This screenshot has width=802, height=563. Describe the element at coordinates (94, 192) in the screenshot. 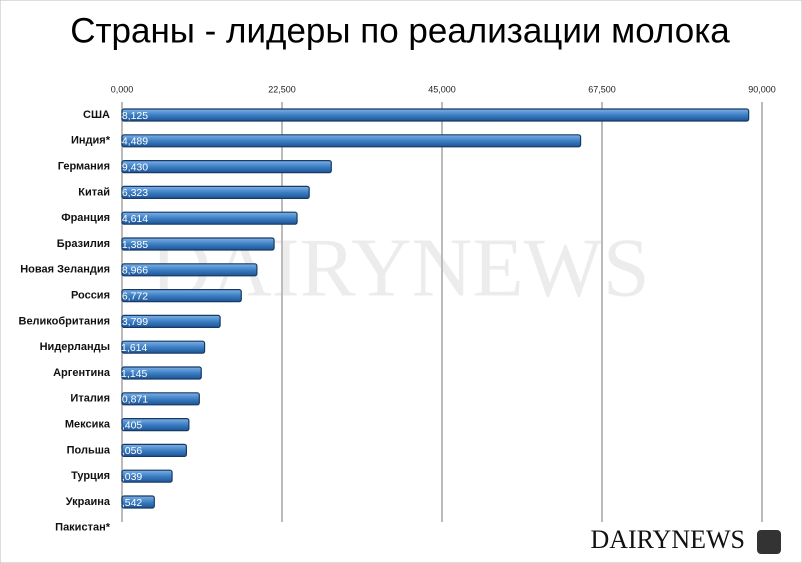

I see `y-tick-label: Китай` at that location.